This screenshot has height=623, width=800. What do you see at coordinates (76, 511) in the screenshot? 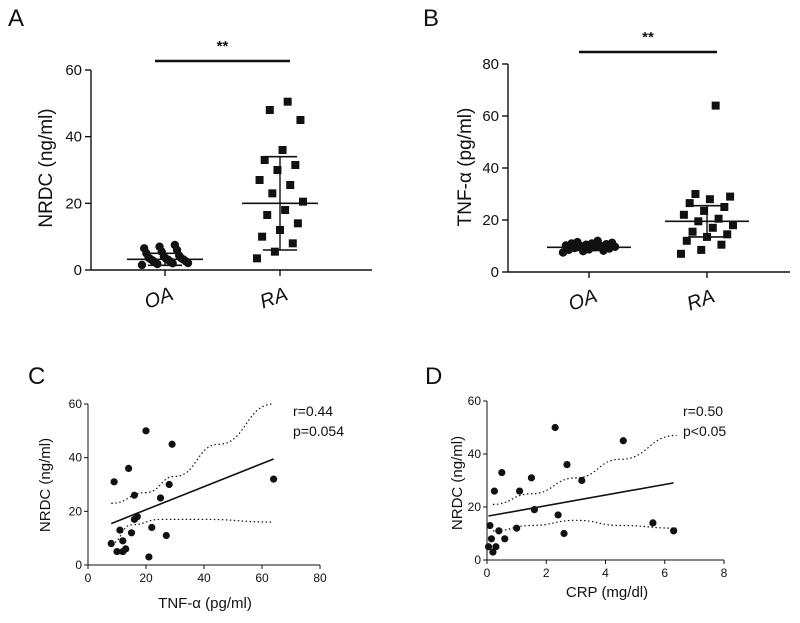
I see `panel-c-y-tick-label: 20` at bounding box center [76, 511].